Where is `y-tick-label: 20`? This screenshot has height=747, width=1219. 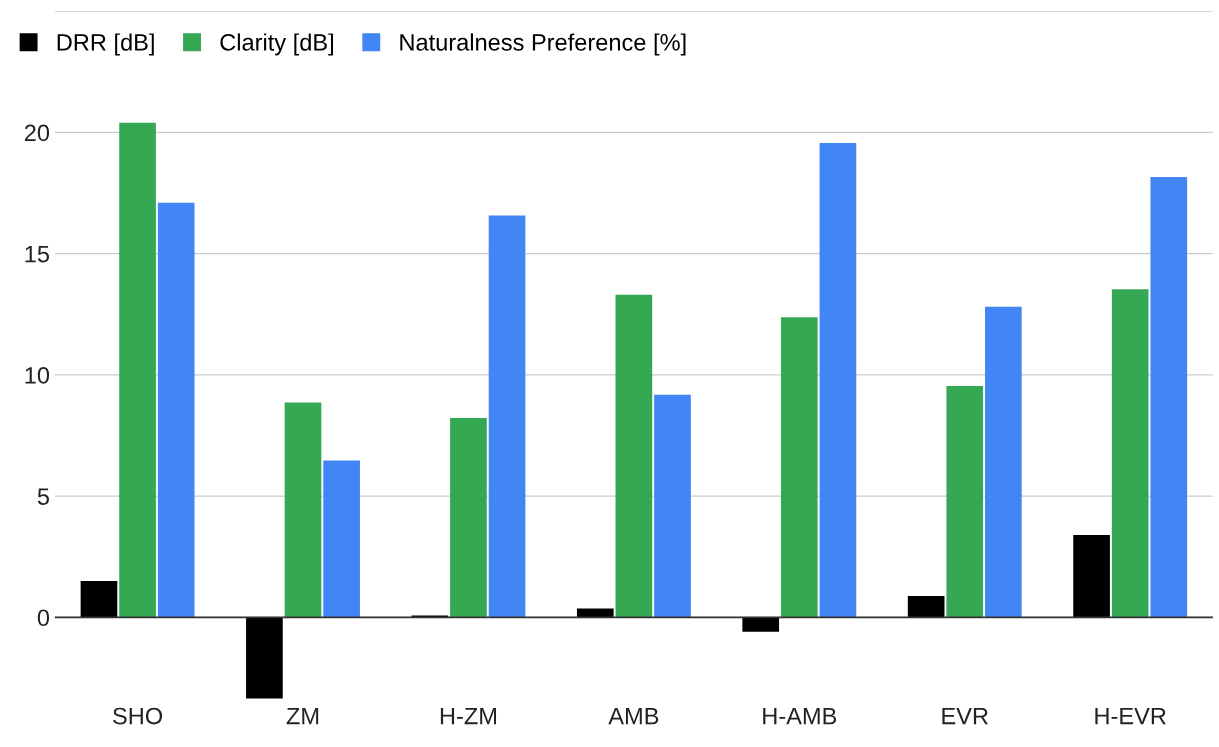 y-tick-label: 20 is located at coordinates (37, 133).